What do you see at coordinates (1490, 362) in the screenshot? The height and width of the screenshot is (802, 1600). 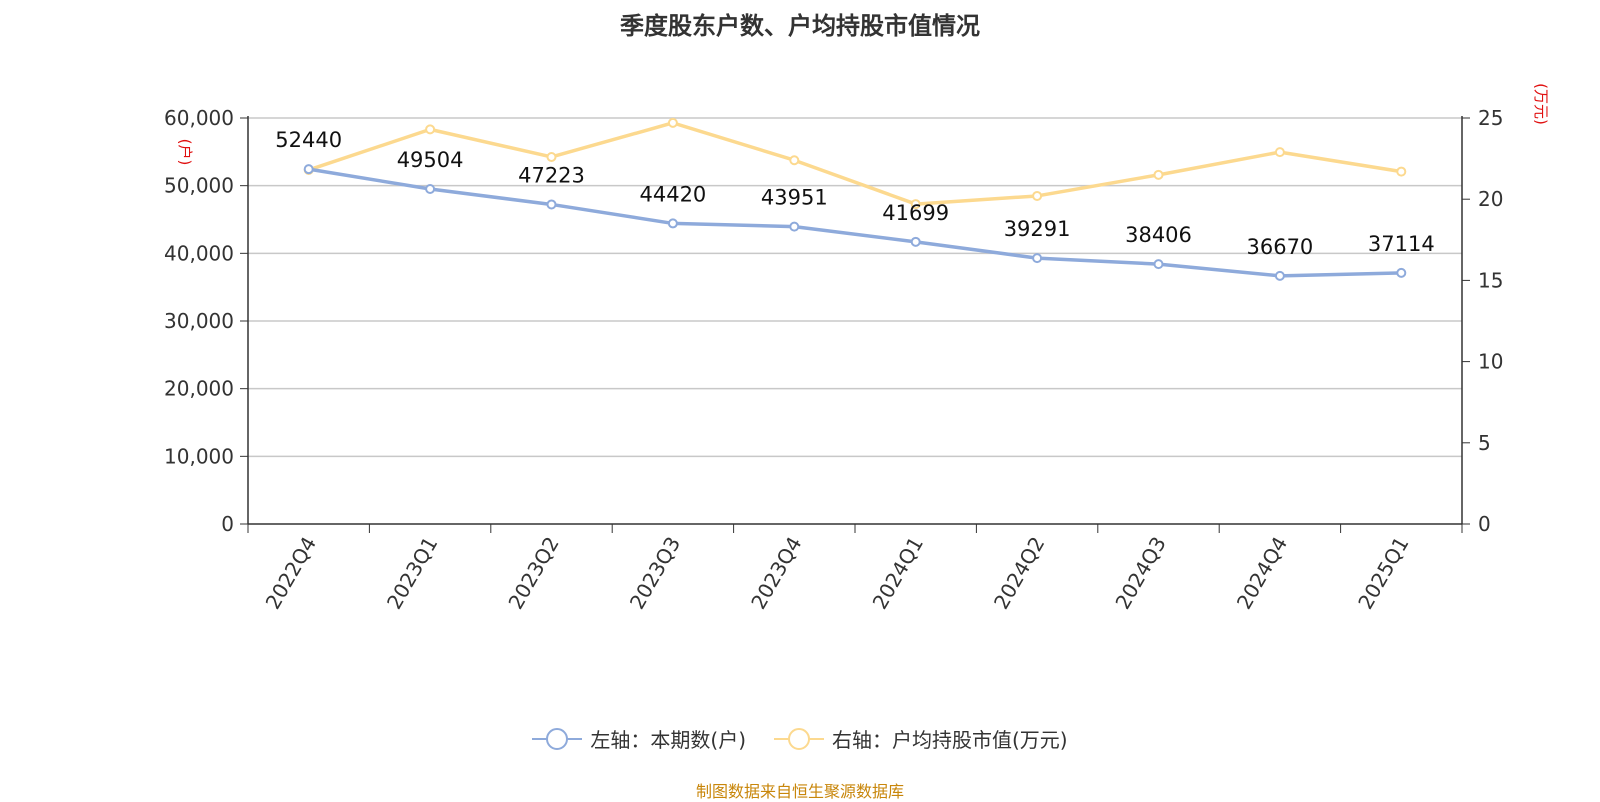 I see `right-tick-label: 10` at bounding box center [1490, 362].